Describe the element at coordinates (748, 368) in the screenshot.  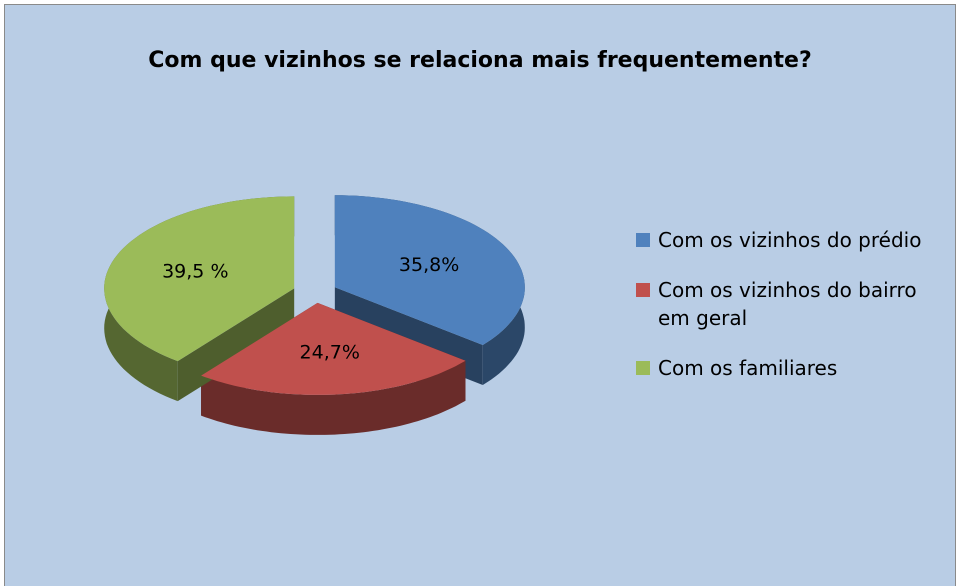
I see `legend-label: Com os familiares` at that location.